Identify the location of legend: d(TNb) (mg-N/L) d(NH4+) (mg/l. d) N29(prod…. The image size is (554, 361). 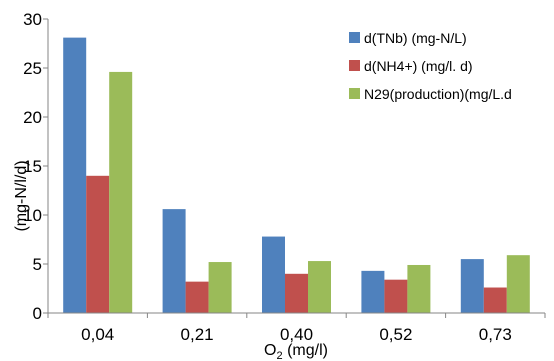
(430, 66).